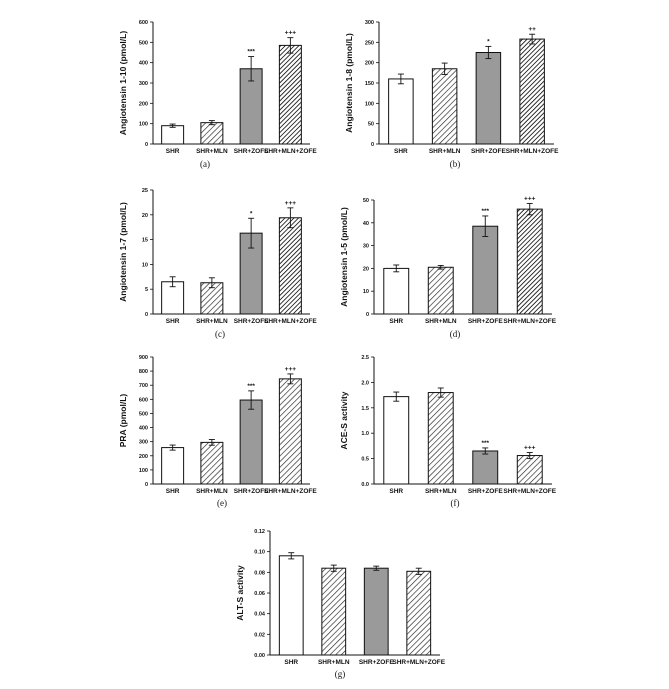 Image resolution: width=669 pixels, height=689 pixels. I want to click on y-tick-label: 1.0, so click(365, 434).